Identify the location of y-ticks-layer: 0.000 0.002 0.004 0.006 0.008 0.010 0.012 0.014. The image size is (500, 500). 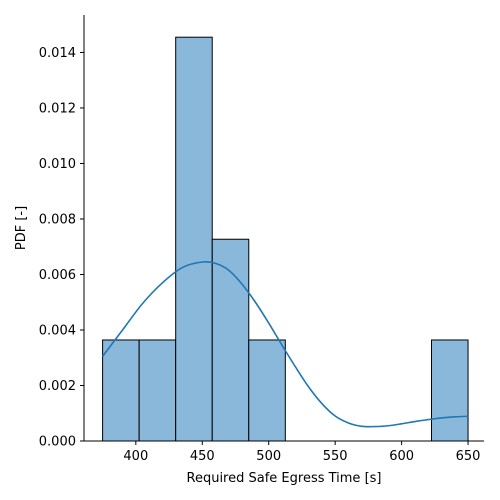
(61, 248).